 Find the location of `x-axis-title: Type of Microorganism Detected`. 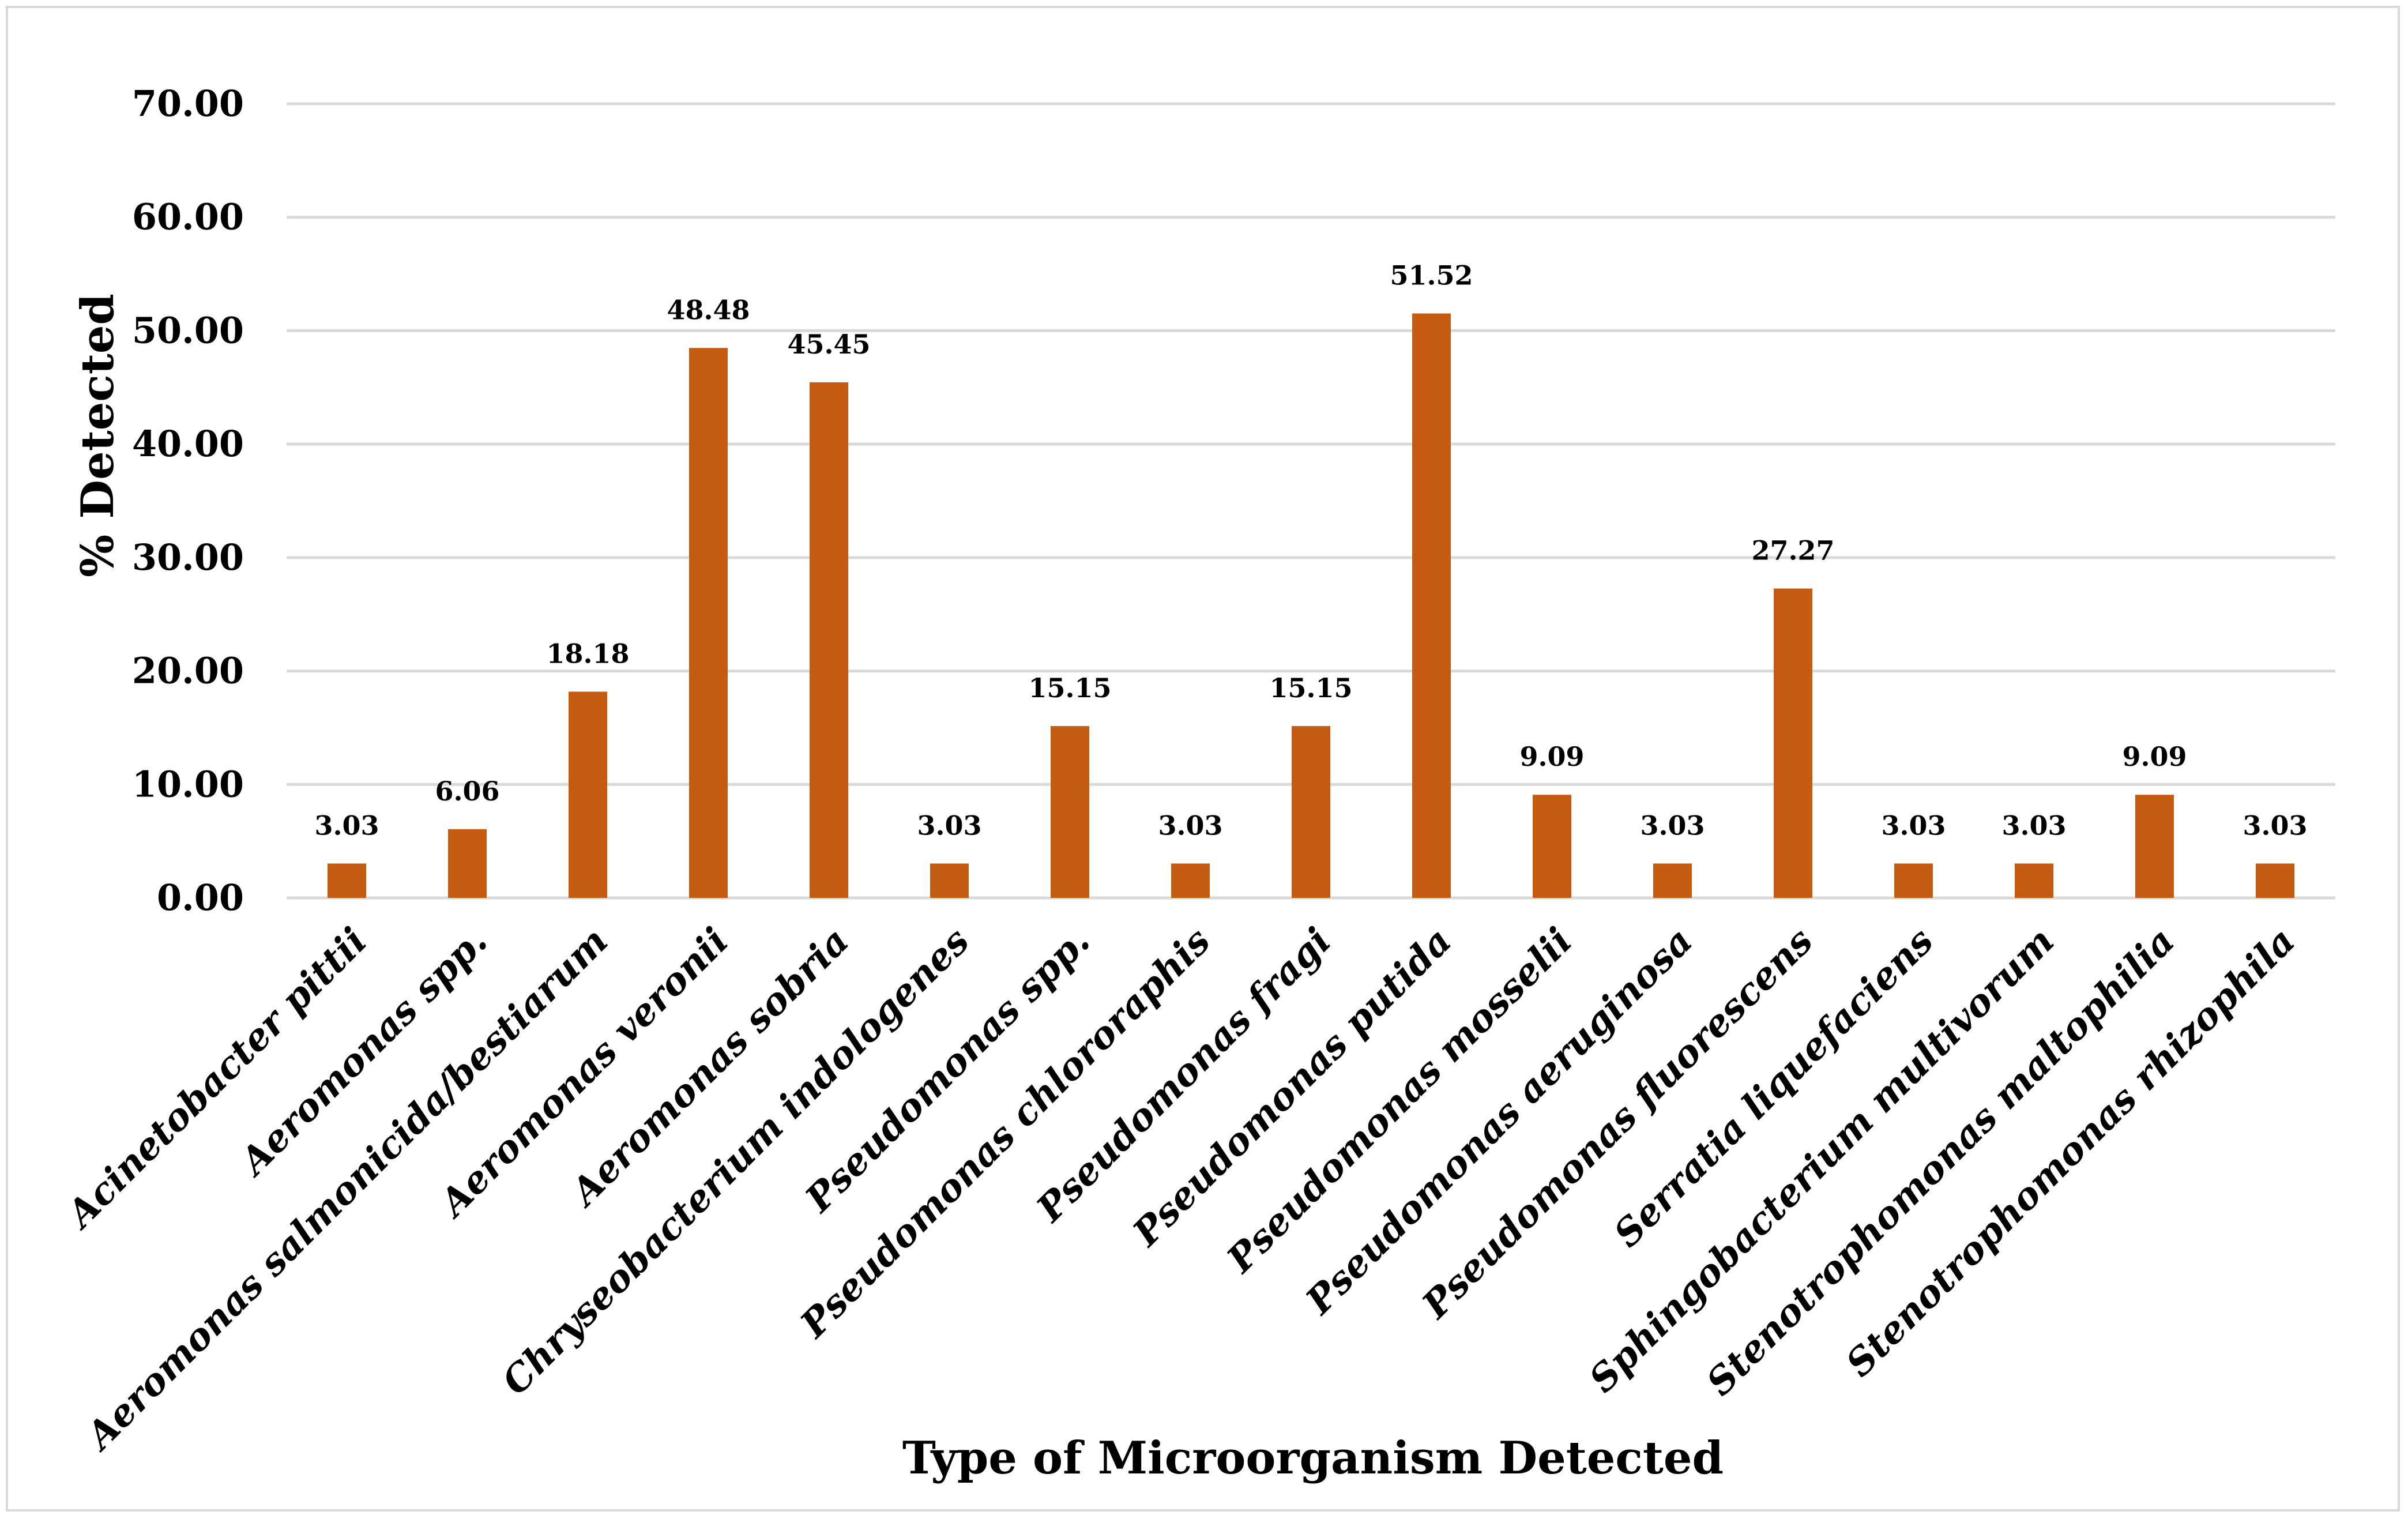

x-axis-title: Type of Microorganism Detected is located at coordinates (1313, 1458).